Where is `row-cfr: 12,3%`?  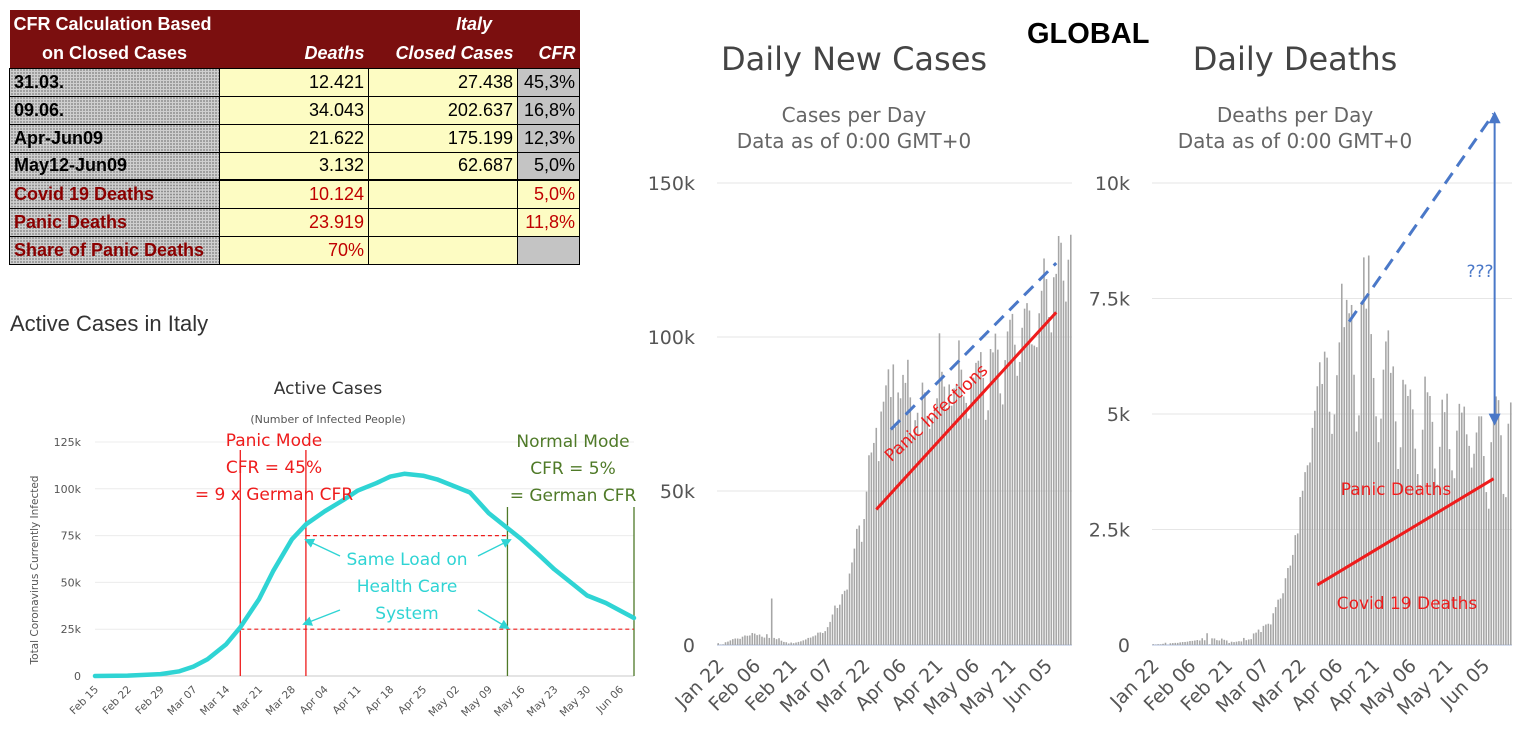
row-cfr: 12,3% is located at coordinates (548, 138).